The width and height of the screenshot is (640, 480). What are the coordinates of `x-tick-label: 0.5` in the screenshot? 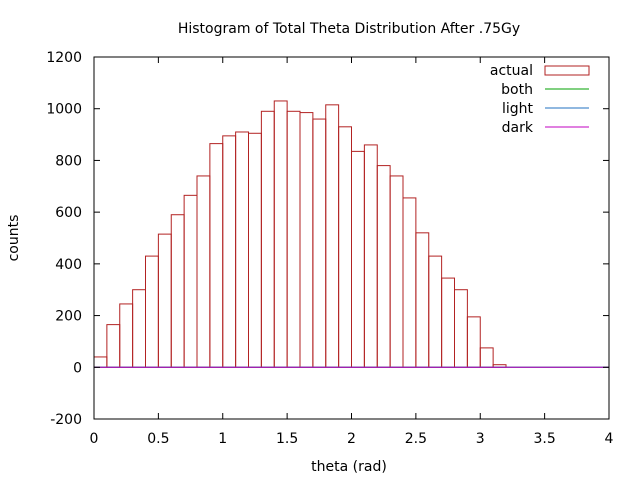 It's located at (158, 439).